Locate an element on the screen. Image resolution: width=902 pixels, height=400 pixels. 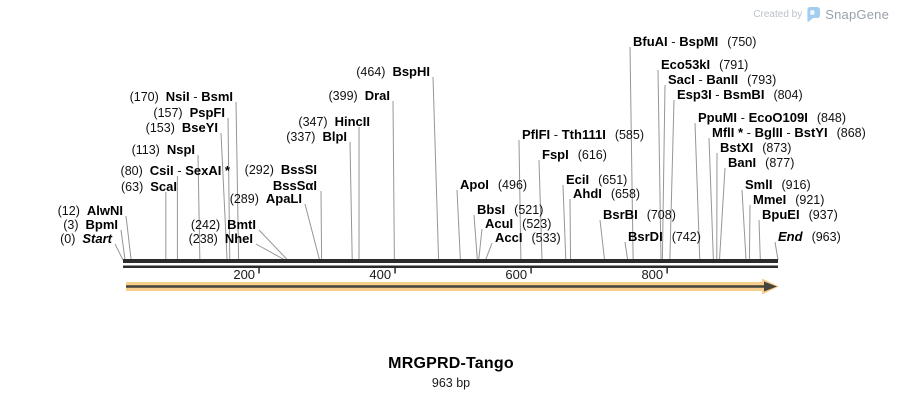
enzyme-name: BanII is located at coordinates (722, 79).